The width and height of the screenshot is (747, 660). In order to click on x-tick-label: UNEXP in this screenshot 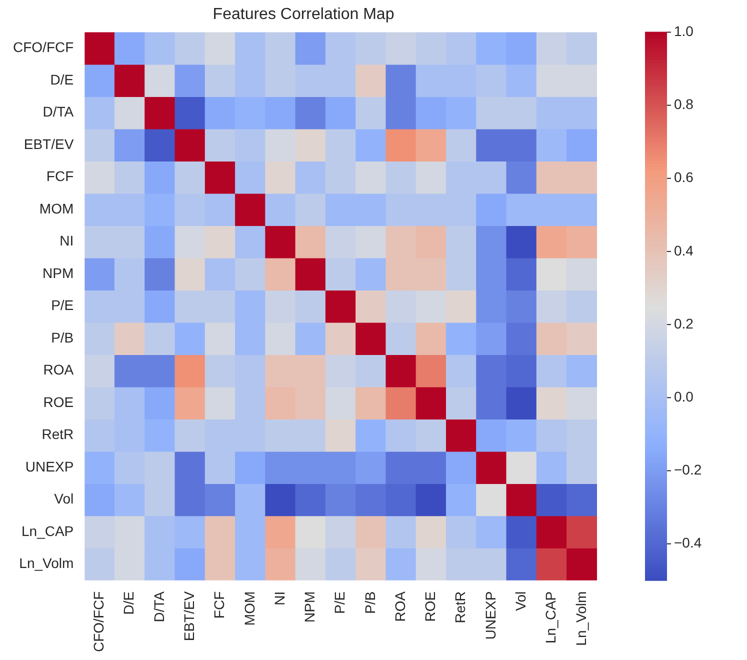, I will do `click(490, 615)`.